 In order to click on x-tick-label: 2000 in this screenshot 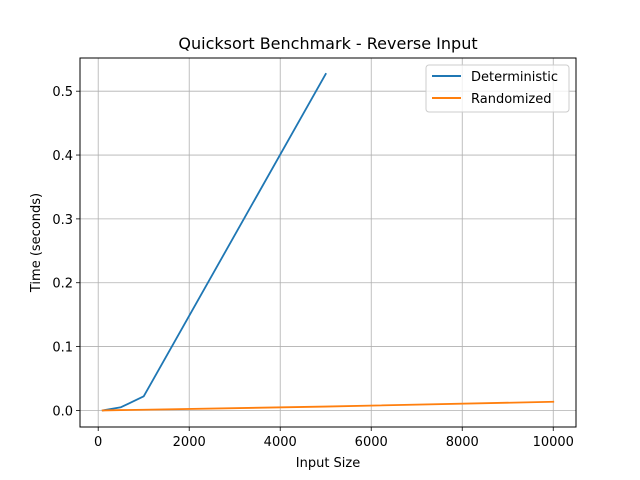, I will do `click(189, 442)`.